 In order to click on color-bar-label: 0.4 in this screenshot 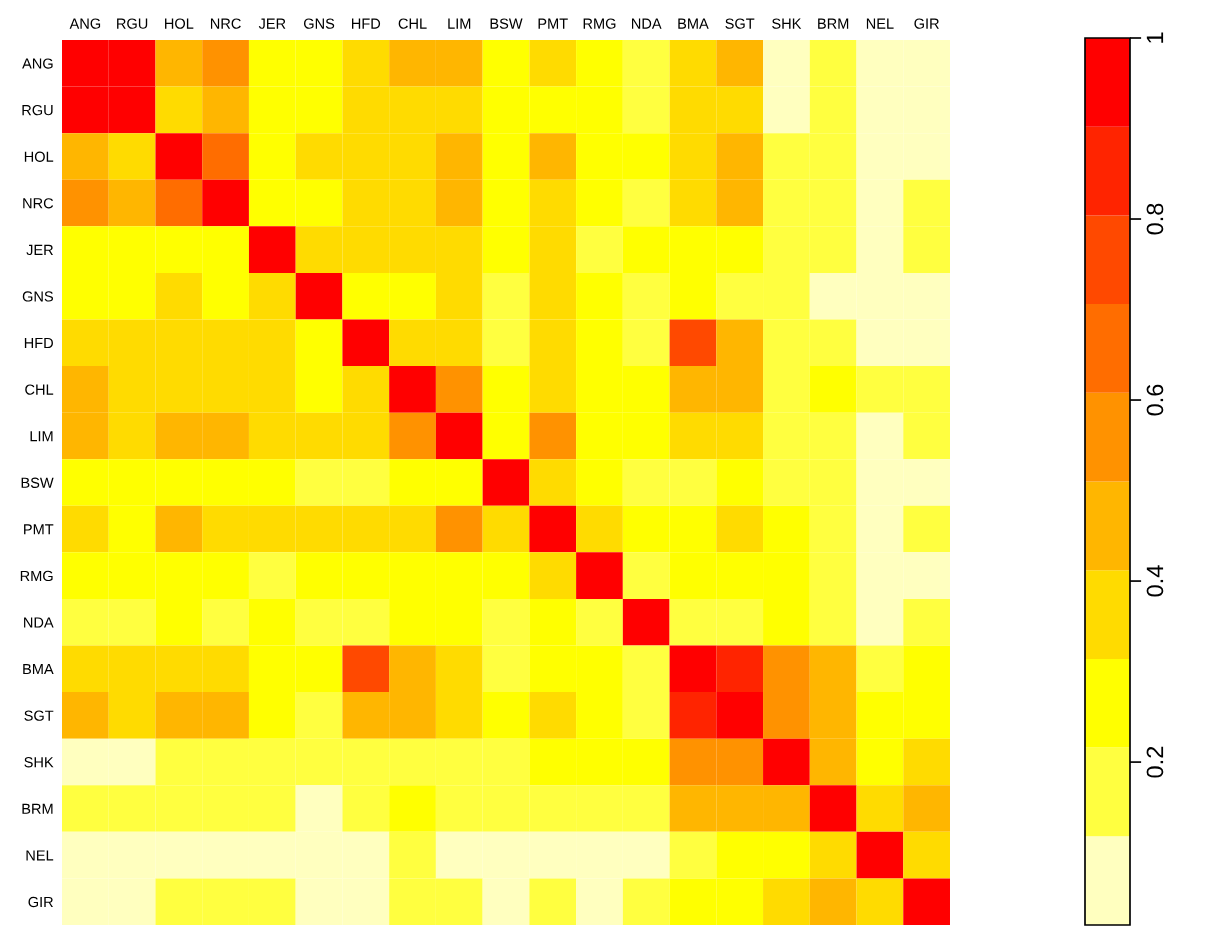, I will do `click(1155, 581)`.